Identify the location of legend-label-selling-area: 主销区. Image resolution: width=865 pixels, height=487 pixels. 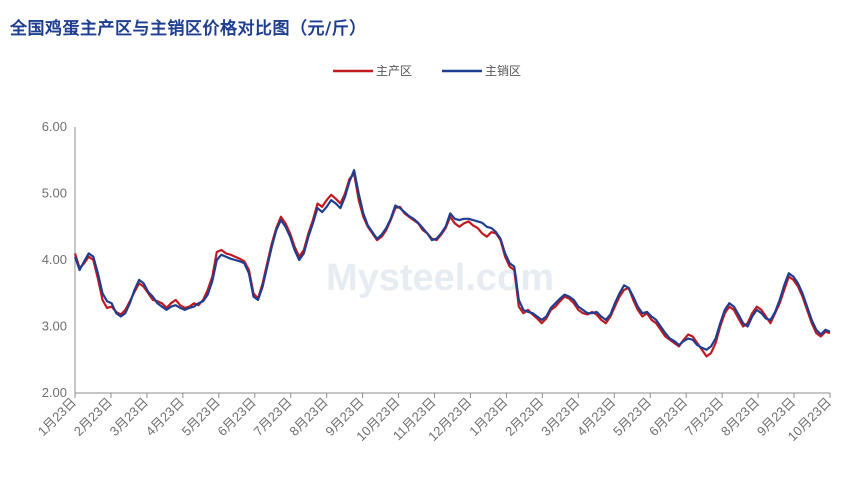
(503, 71).